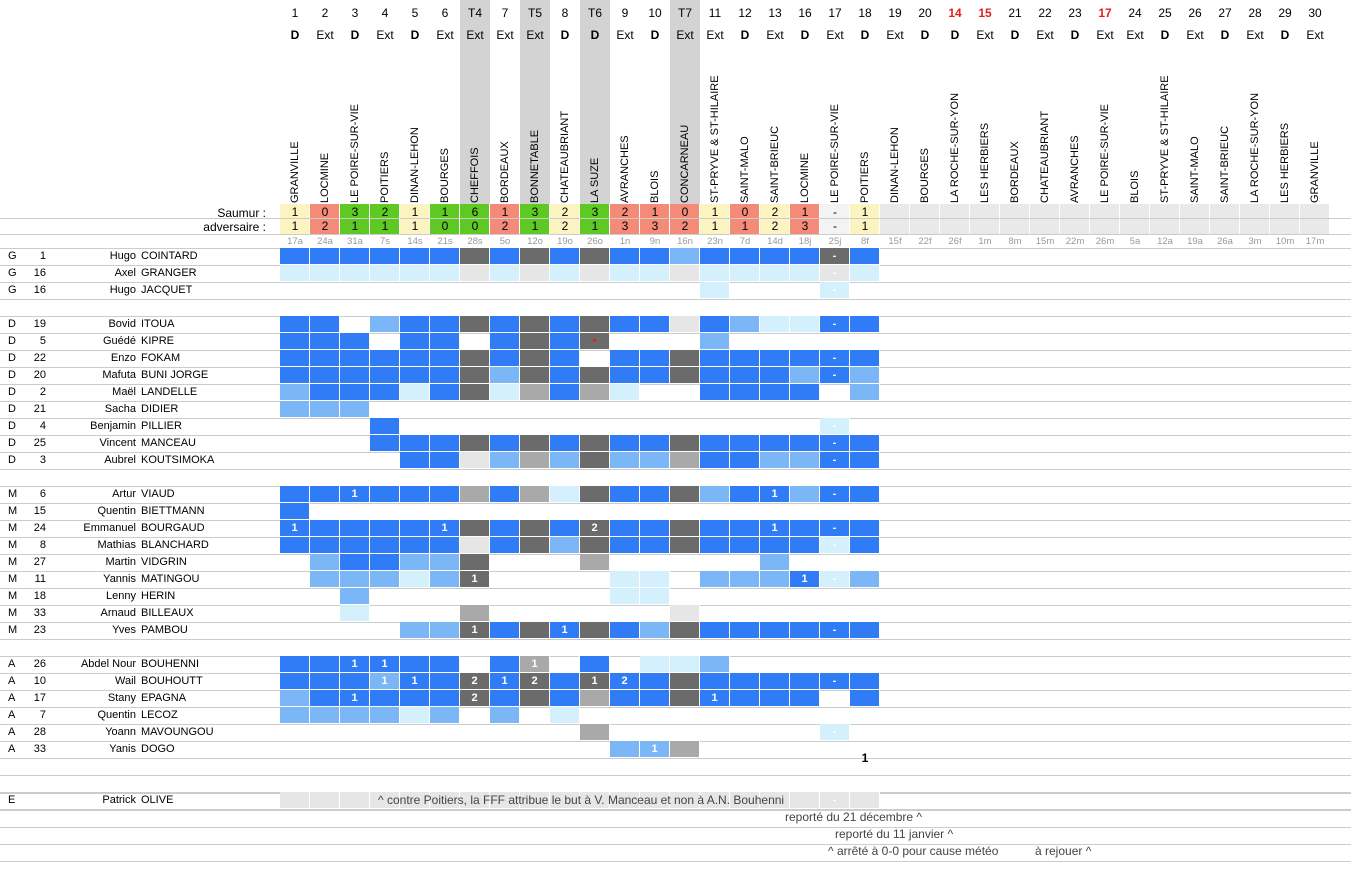 The height and width of the screenshot is (875, 1351). I want to click on participation-cell: 1, so click(565, 664).